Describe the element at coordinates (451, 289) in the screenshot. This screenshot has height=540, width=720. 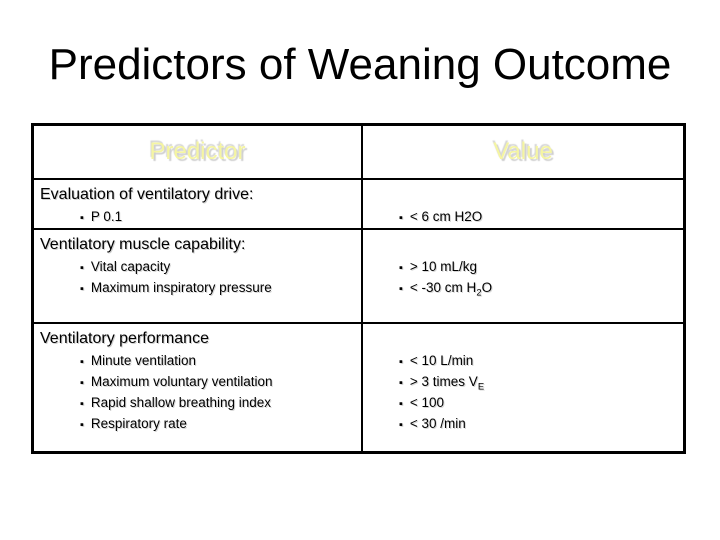
I see `value-item-text: < -30 cm H2O` at that location.